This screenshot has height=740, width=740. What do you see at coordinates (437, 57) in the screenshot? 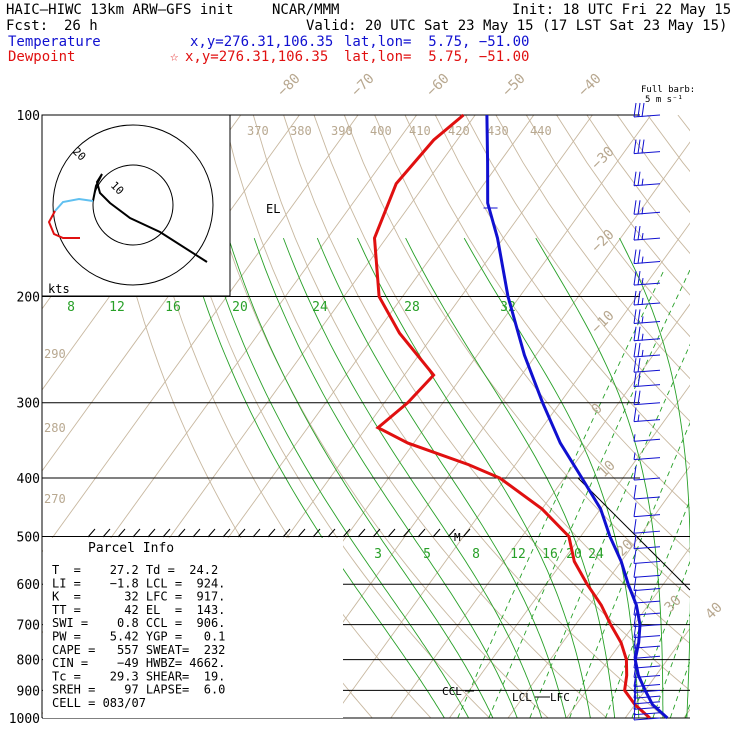
I see `dewpoint-latlon: lat,lon= 5.75, −51.00` at bounding box center [437, 57].